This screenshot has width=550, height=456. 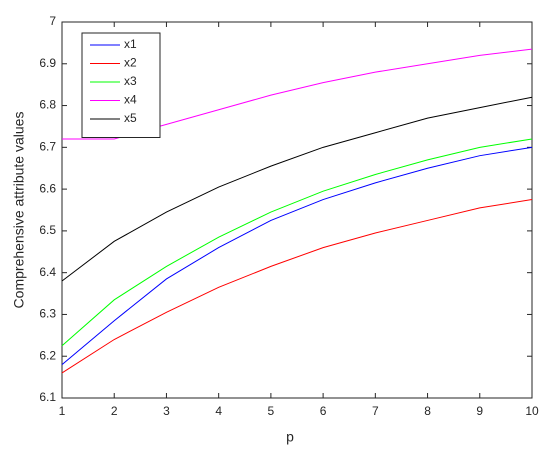 What do you see at coordinates (166, 411) in the screenshot?
I see `x-tick-label: 3` at bounding box center [166, 411].